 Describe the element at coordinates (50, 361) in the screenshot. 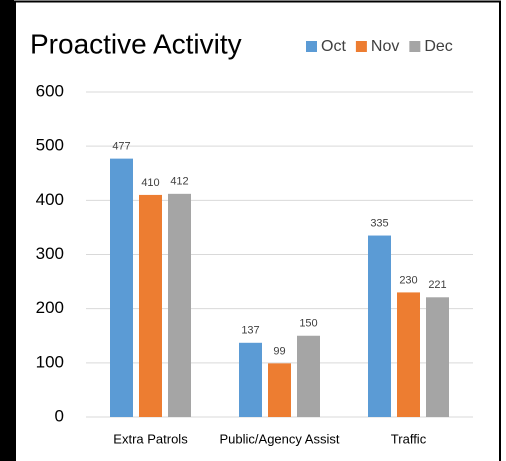

I see `y-tick-label: 100` at that location.